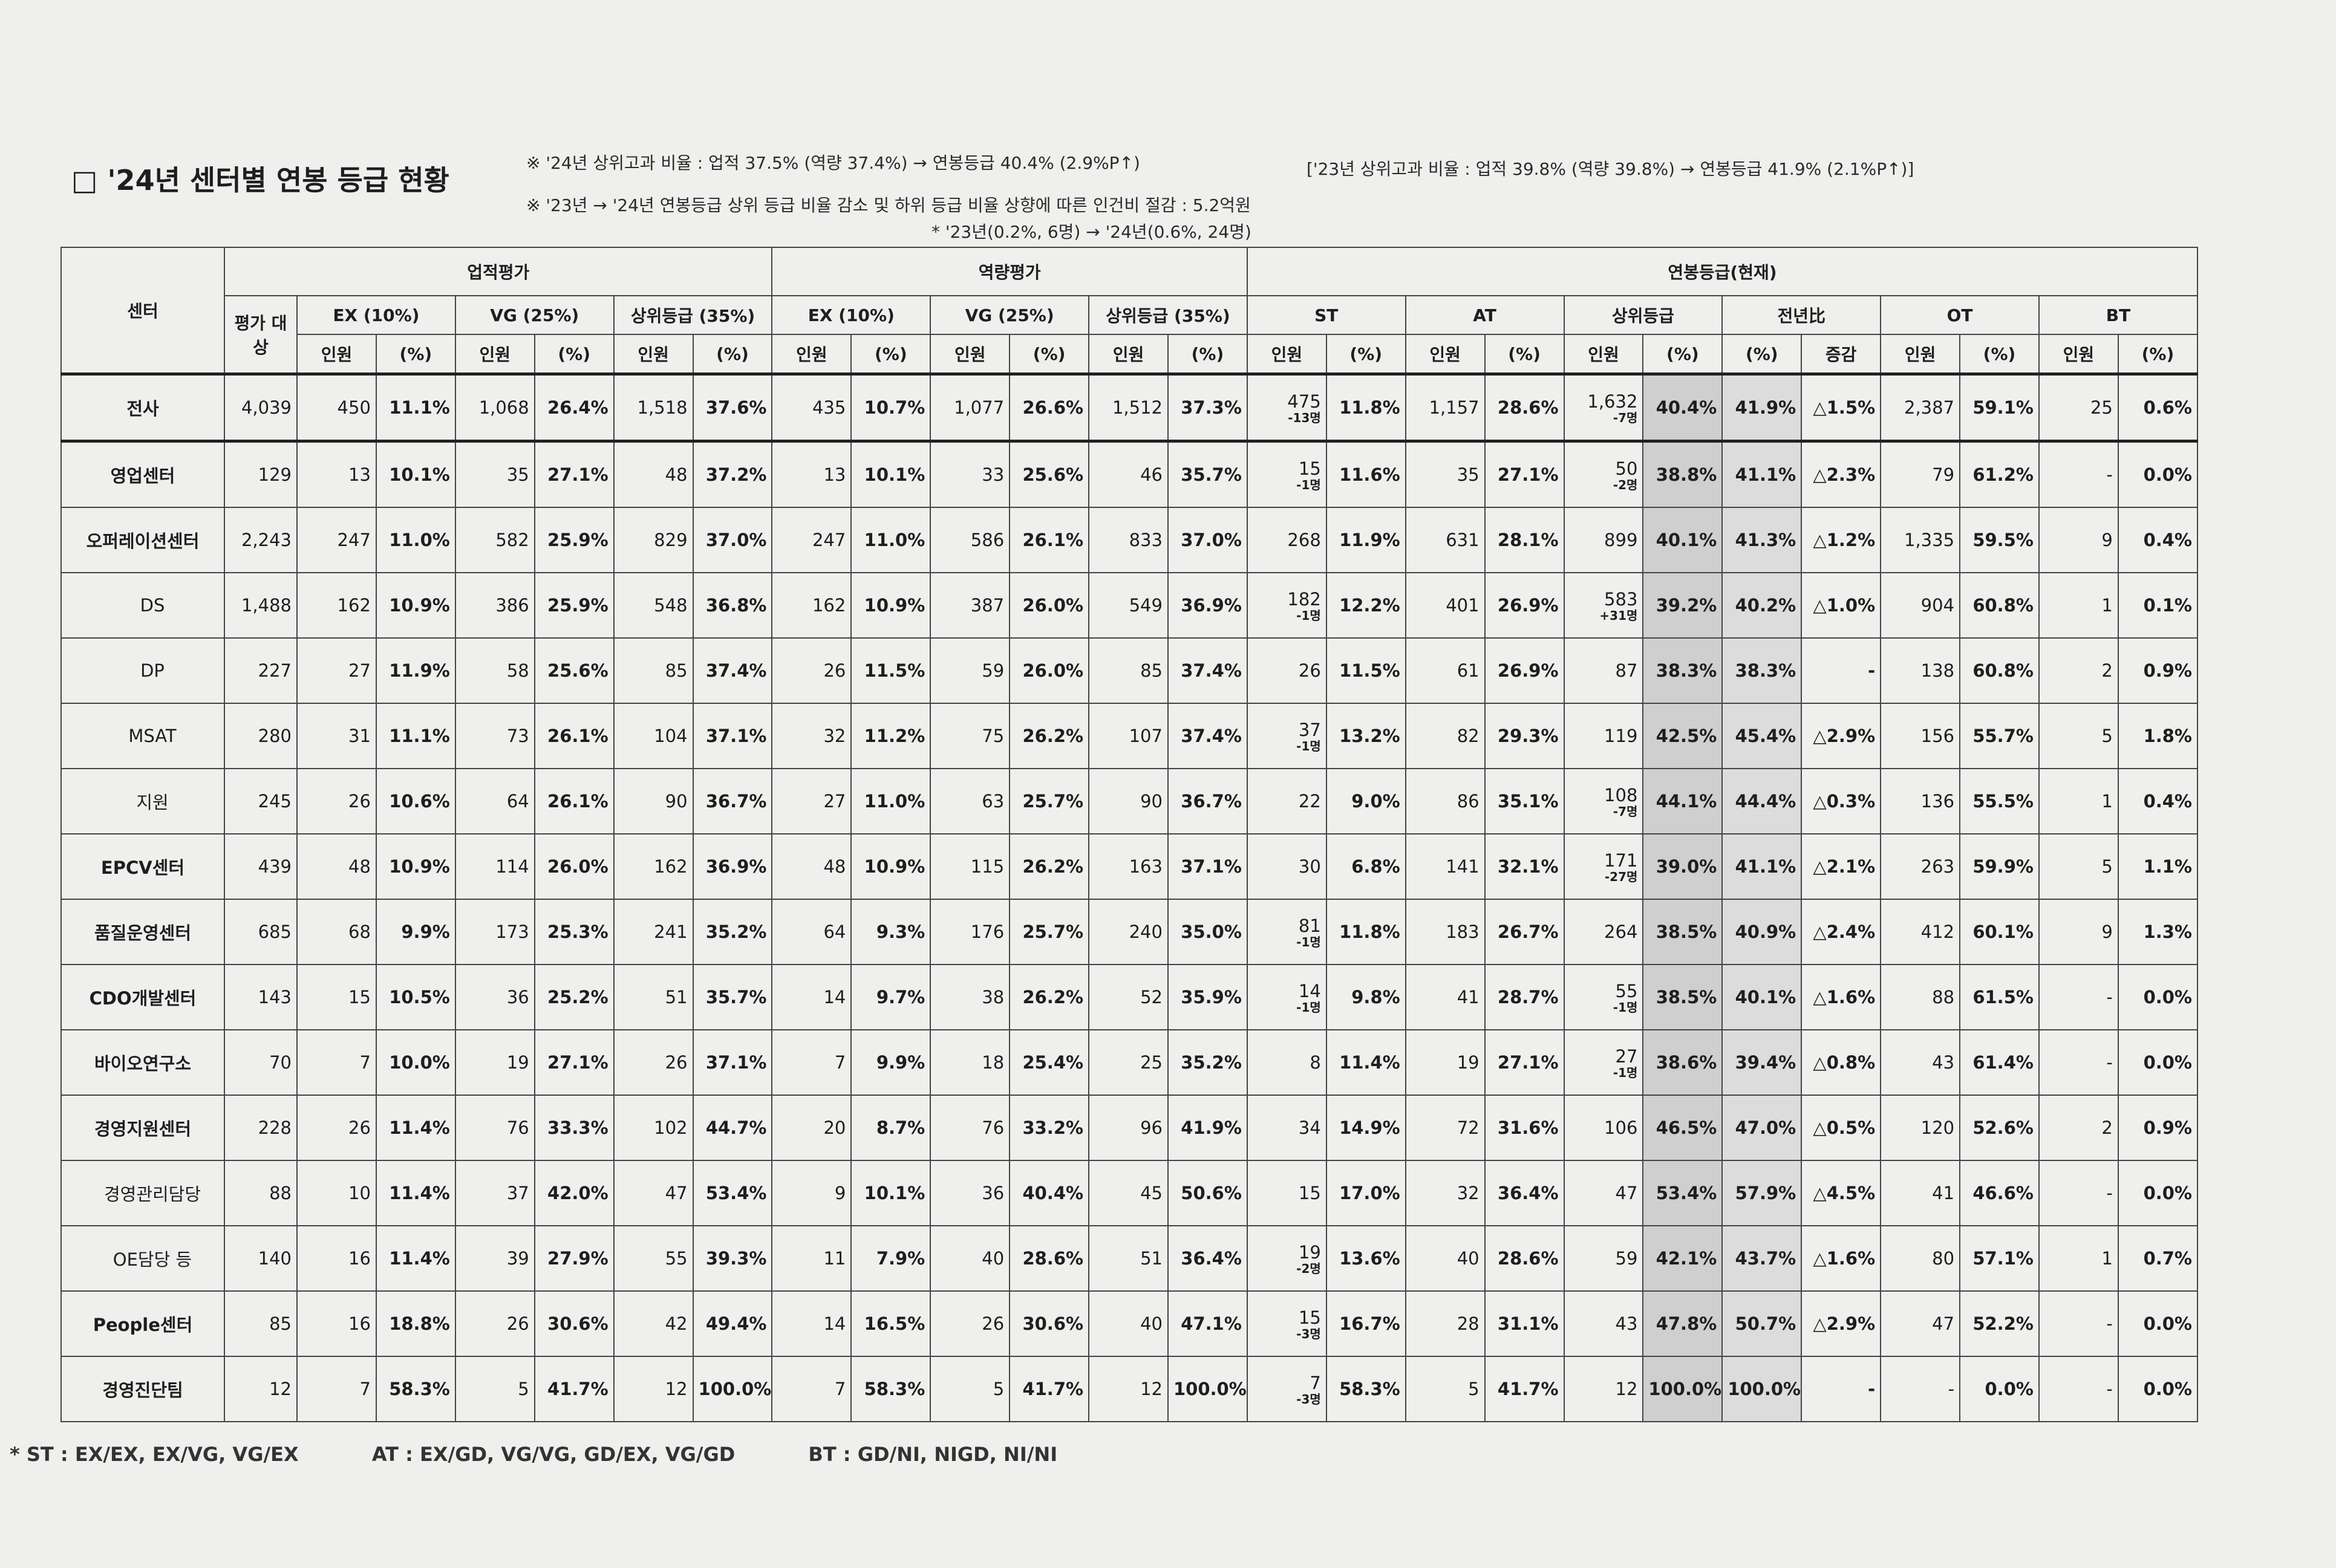 This screenshot has width=2336, height=1568. I want to click on cell-value: 86, so click(1469, 801).